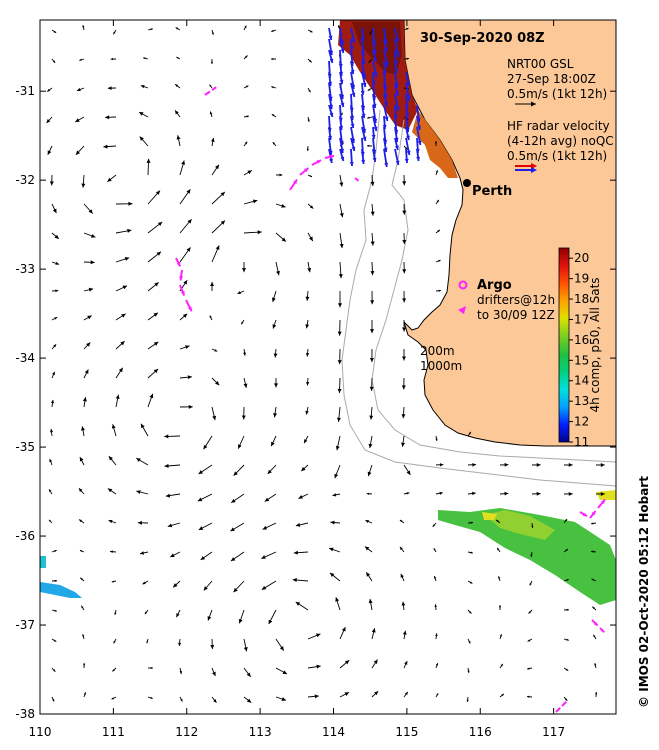 The height and width of the screenshot is (750, 659). Describe the element at coordinates (492, 191) in the screenshot. I see `place-label-perth: Perth` at that location.